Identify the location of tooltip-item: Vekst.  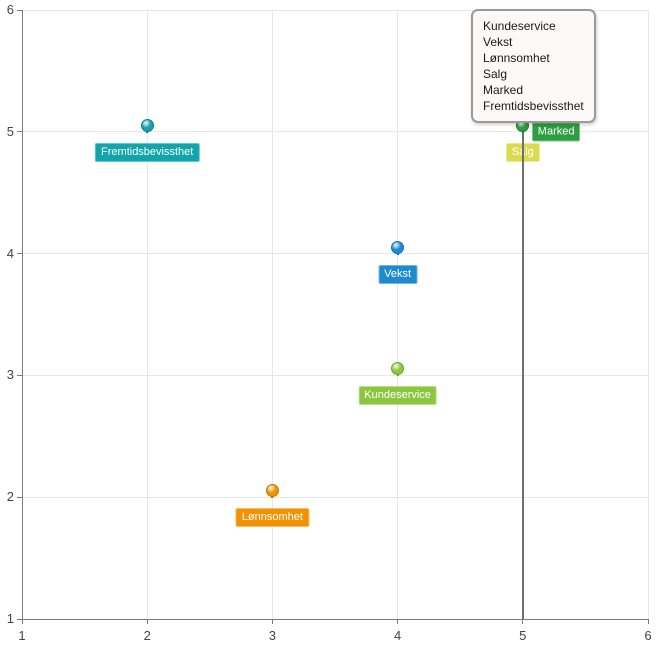
(498, 42).